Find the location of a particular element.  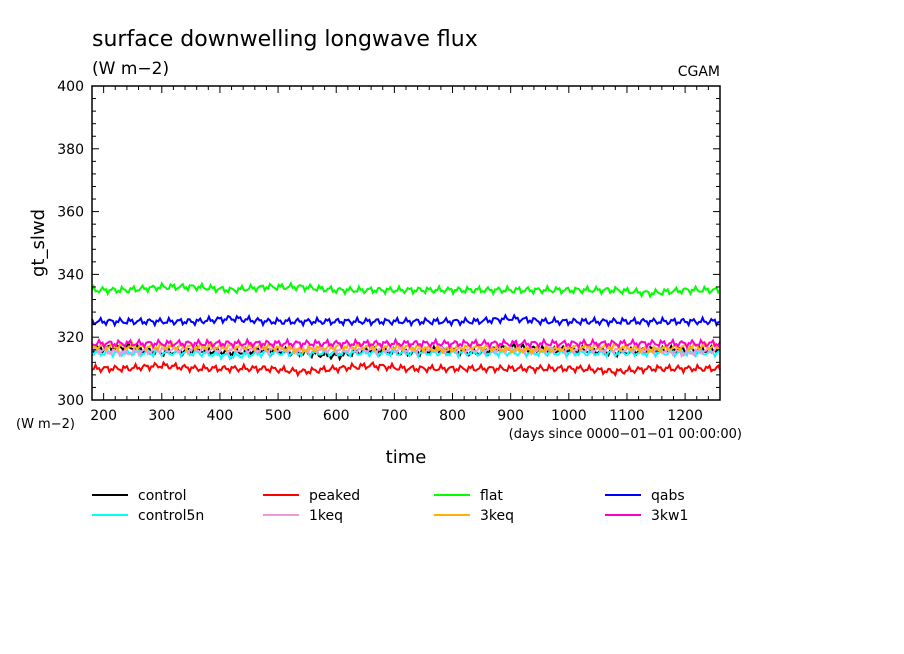

series-line-3keq is located at coordinates (406, 348).